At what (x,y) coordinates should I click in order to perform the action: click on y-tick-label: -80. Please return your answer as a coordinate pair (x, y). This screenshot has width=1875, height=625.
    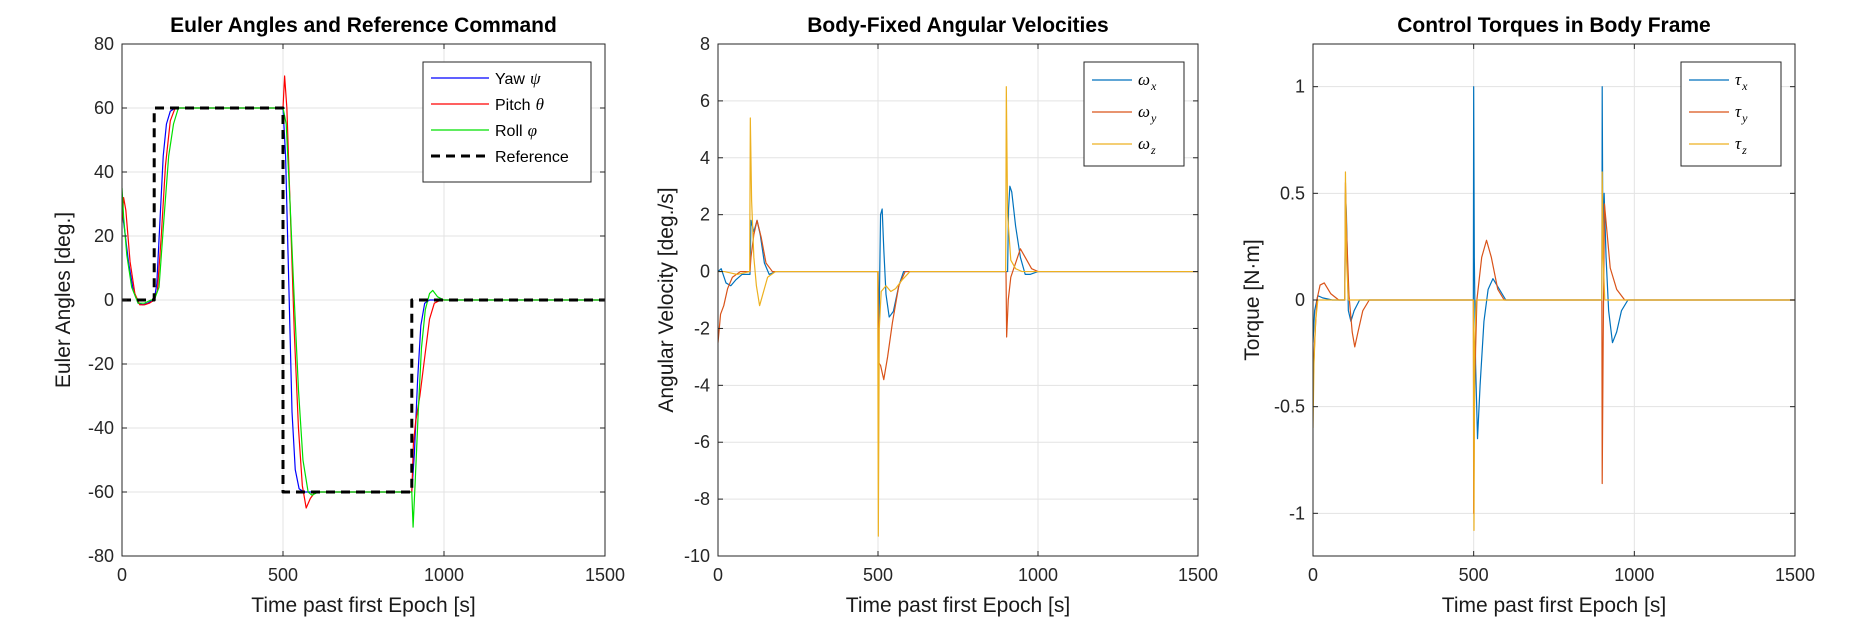
    Looking at the image, I should click on (101, 556).